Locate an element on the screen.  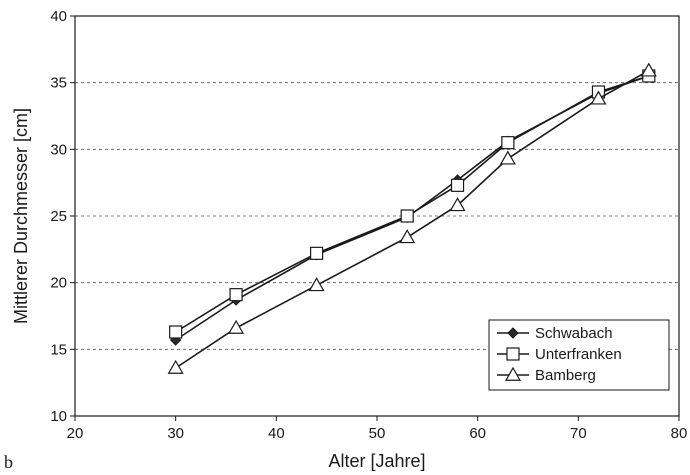
y-axis-title: Mittlerer Durchmesser [cm] is located at coordinates (21, 216).